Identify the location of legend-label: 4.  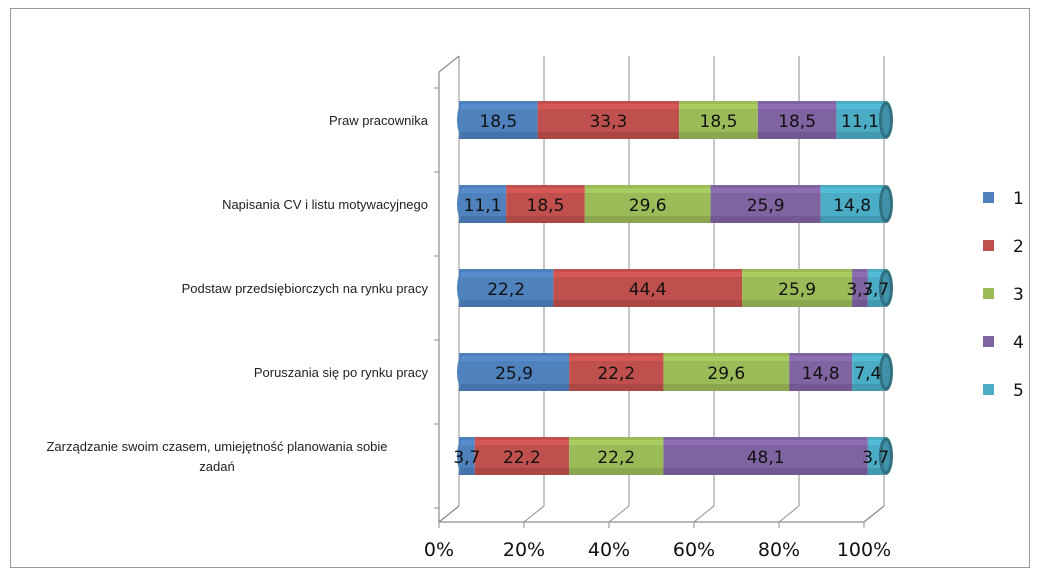
(1018, 343).